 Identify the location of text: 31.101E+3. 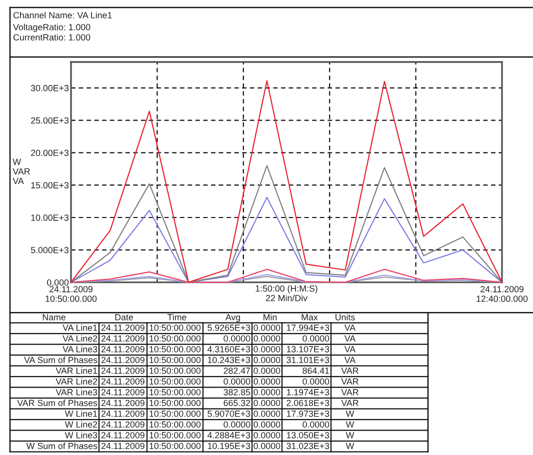
(308, 360).